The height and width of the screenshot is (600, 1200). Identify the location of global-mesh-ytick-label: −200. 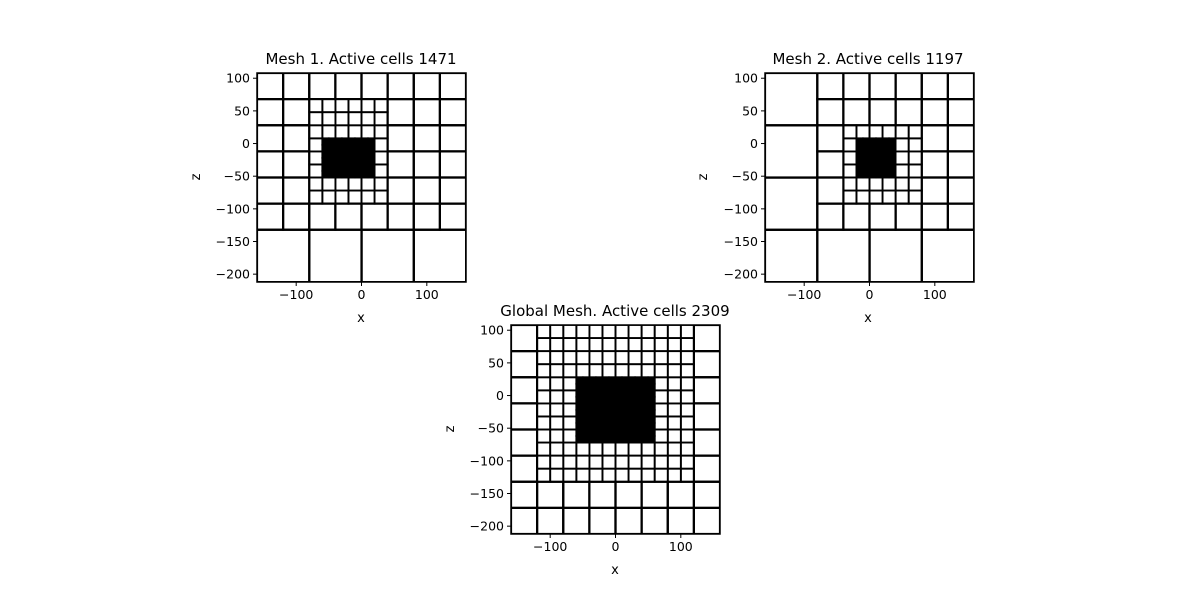
(487, 526).